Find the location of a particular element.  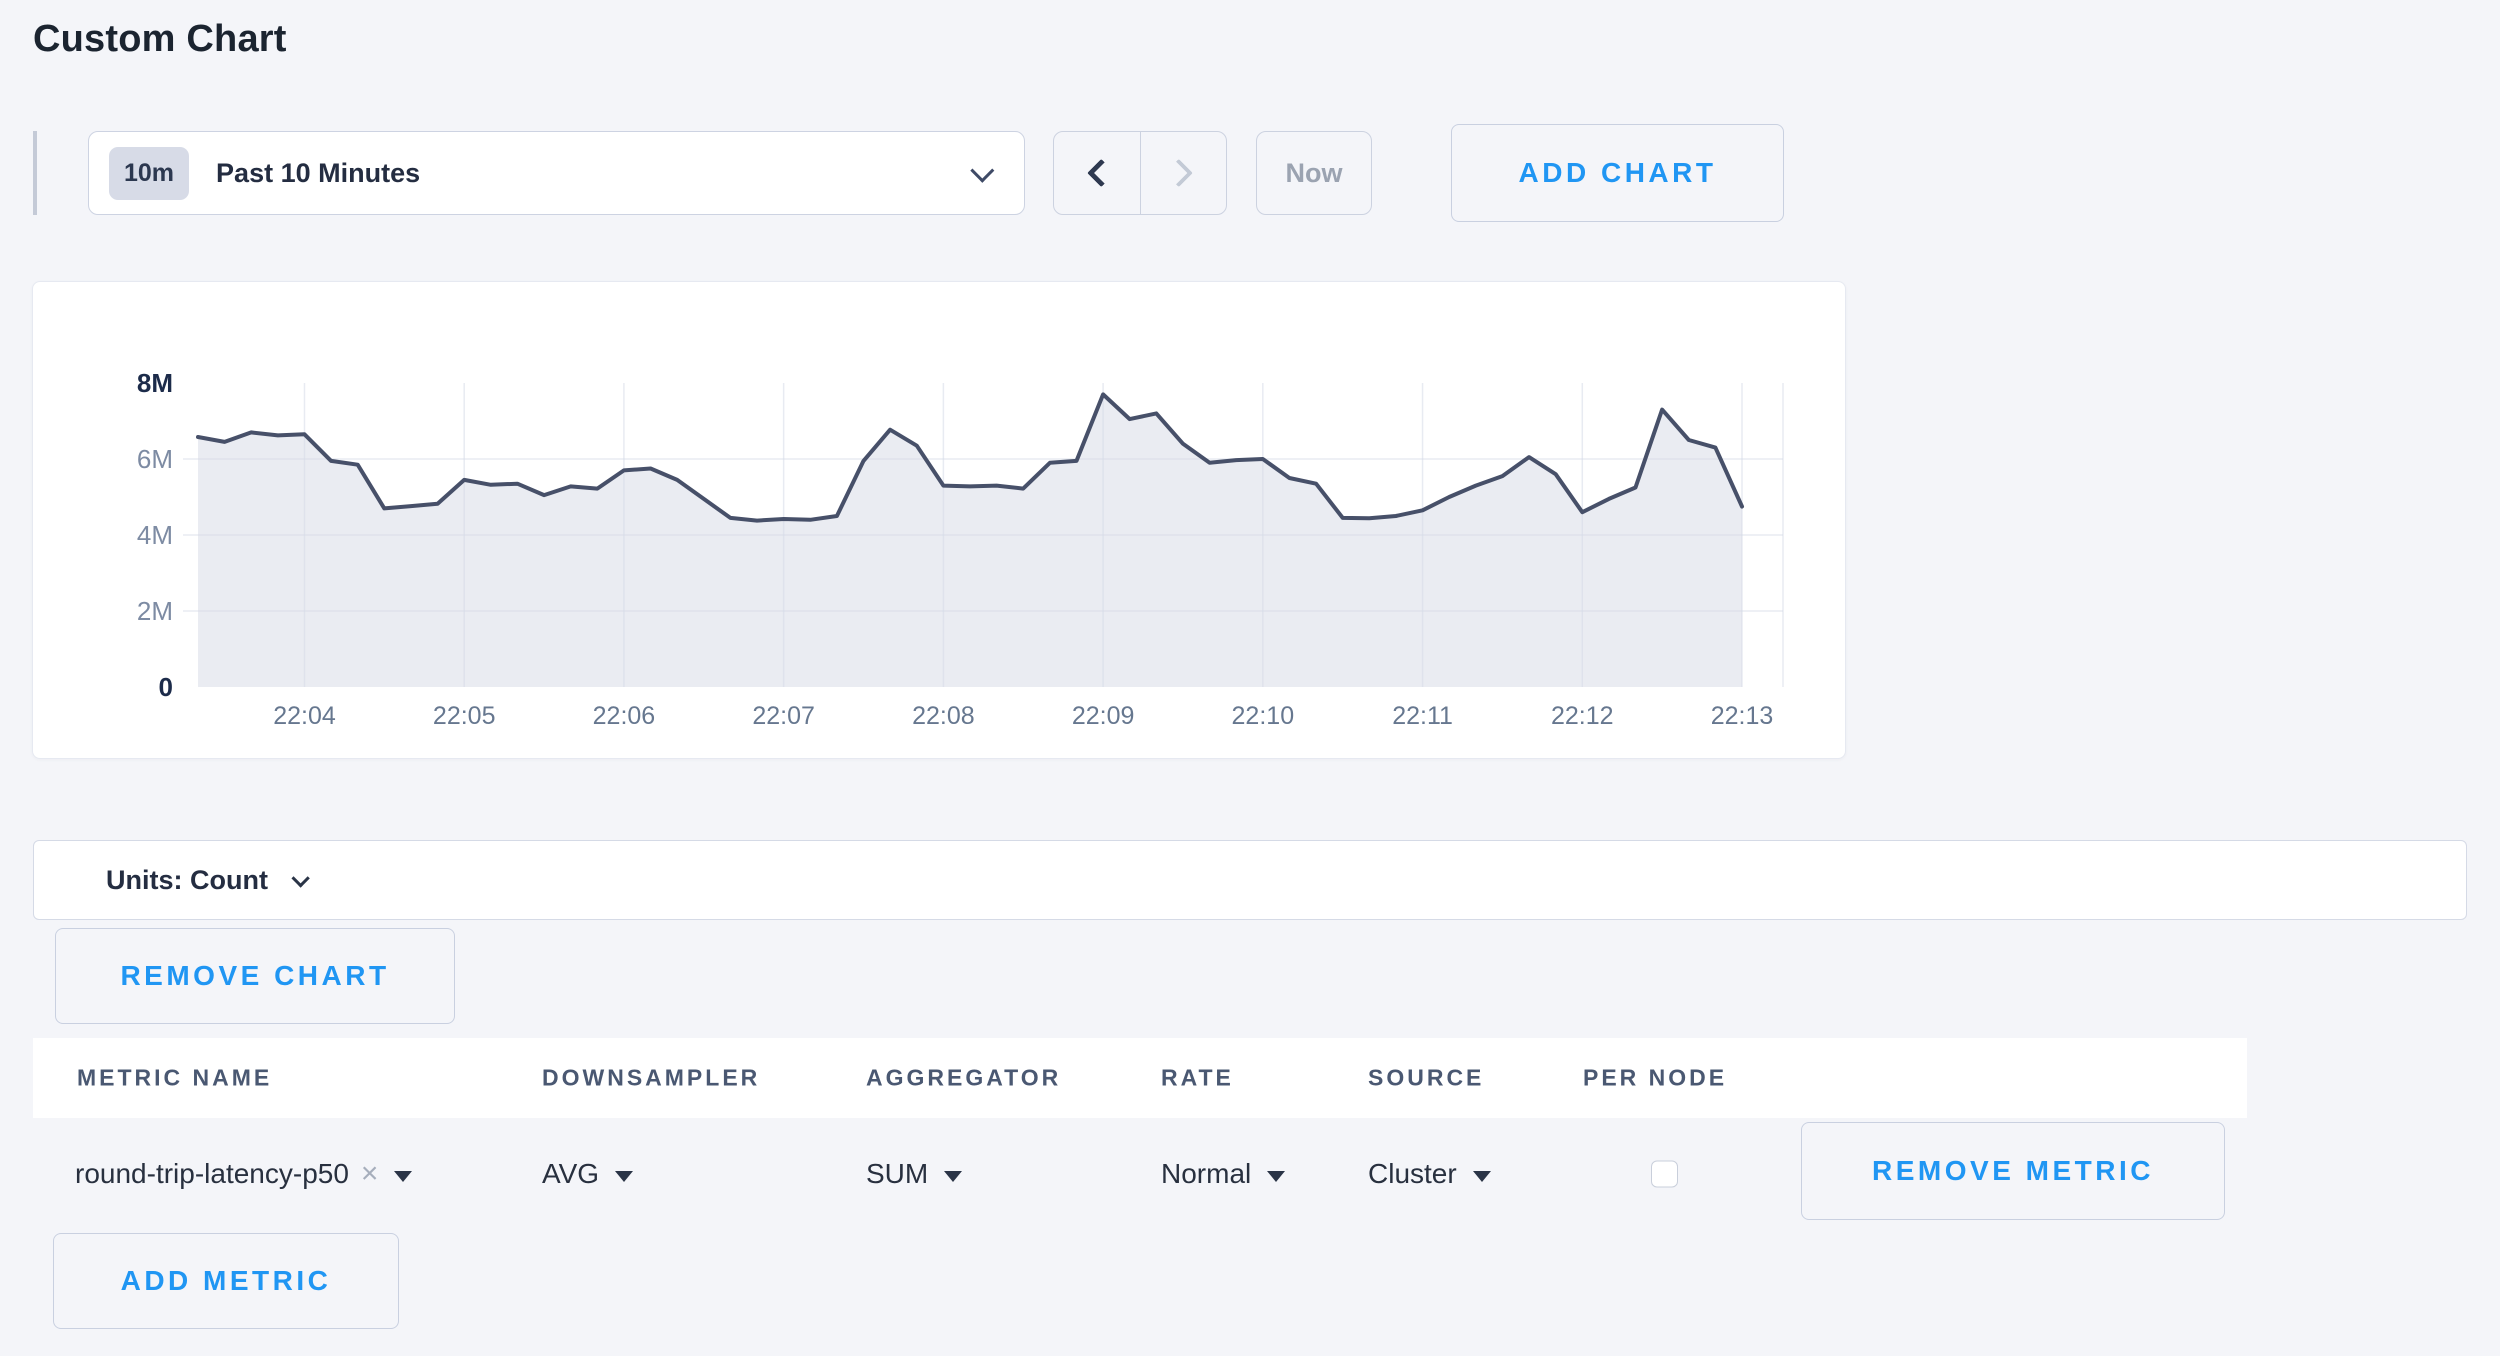

column-header-downsampler: DOWNSAMPLER is located at coordinates (651, 1077).